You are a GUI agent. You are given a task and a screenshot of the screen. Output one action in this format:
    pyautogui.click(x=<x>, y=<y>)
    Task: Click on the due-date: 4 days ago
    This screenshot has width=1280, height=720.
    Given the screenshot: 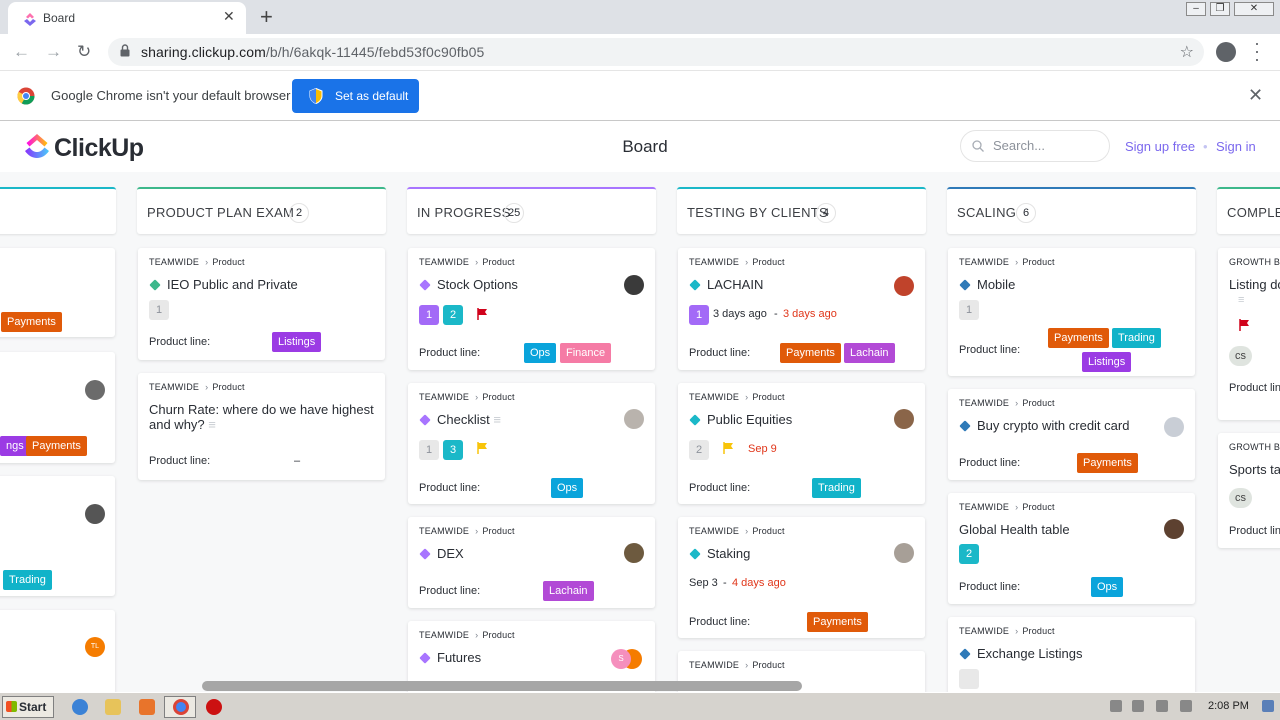 What is the action you would take?
    pyautogui.click(x=759, y=583)
    